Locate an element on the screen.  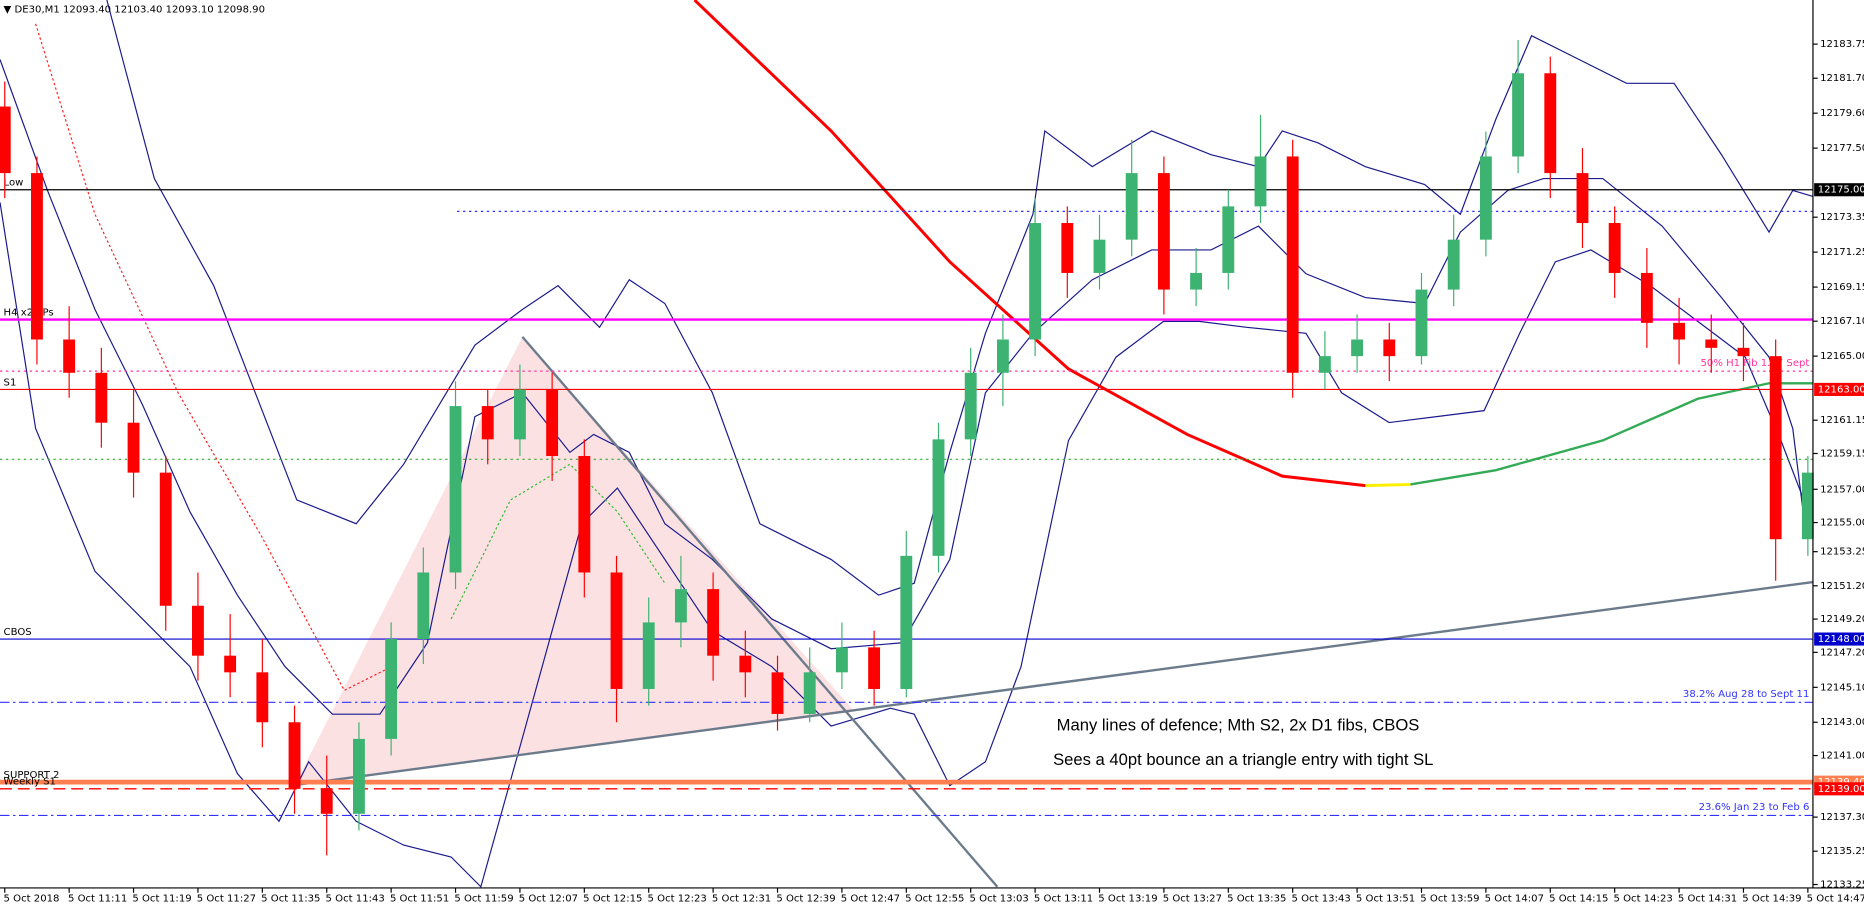
y-tick-label: 12135.25 is located at coordinates (1842, 851).